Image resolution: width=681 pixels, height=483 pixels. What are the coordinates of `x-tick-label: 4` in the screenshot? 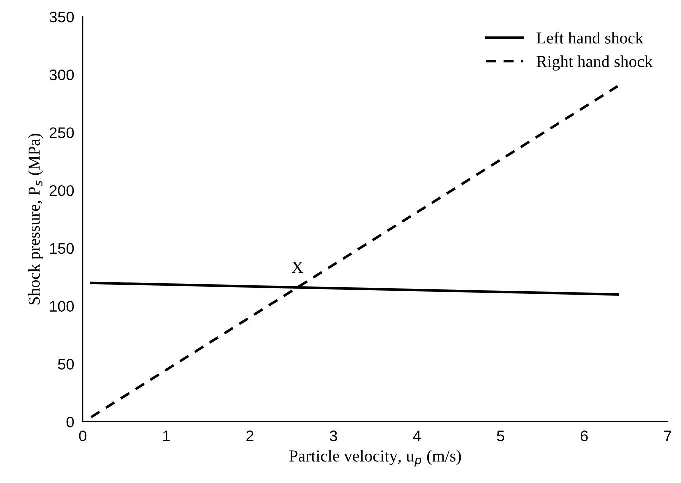 It's located at (417, 436).